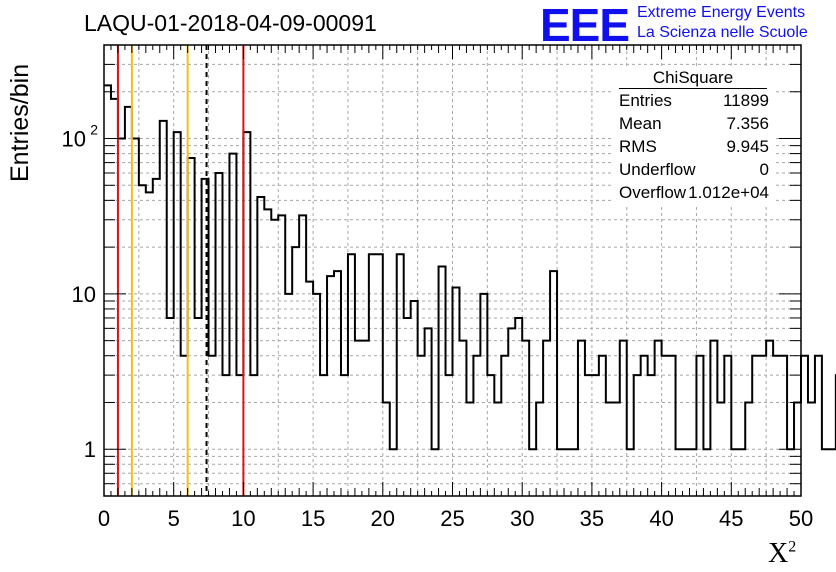 Image resolution: width=836 pixels, height=572 pixels. I want to click on x-axis-label-sup: 2, so click(792, 547).